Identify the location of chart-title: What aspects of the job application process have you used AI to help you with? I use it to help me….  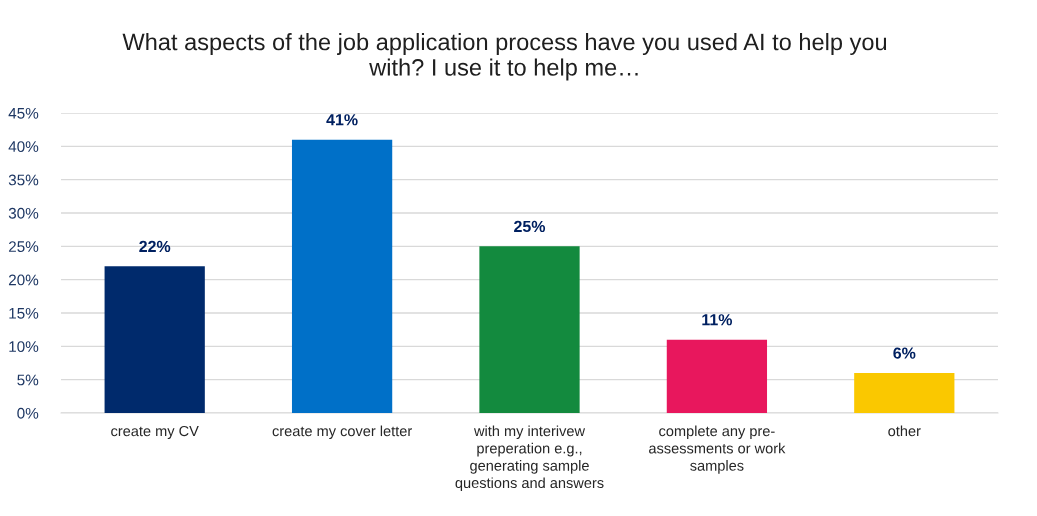
(504, 57).